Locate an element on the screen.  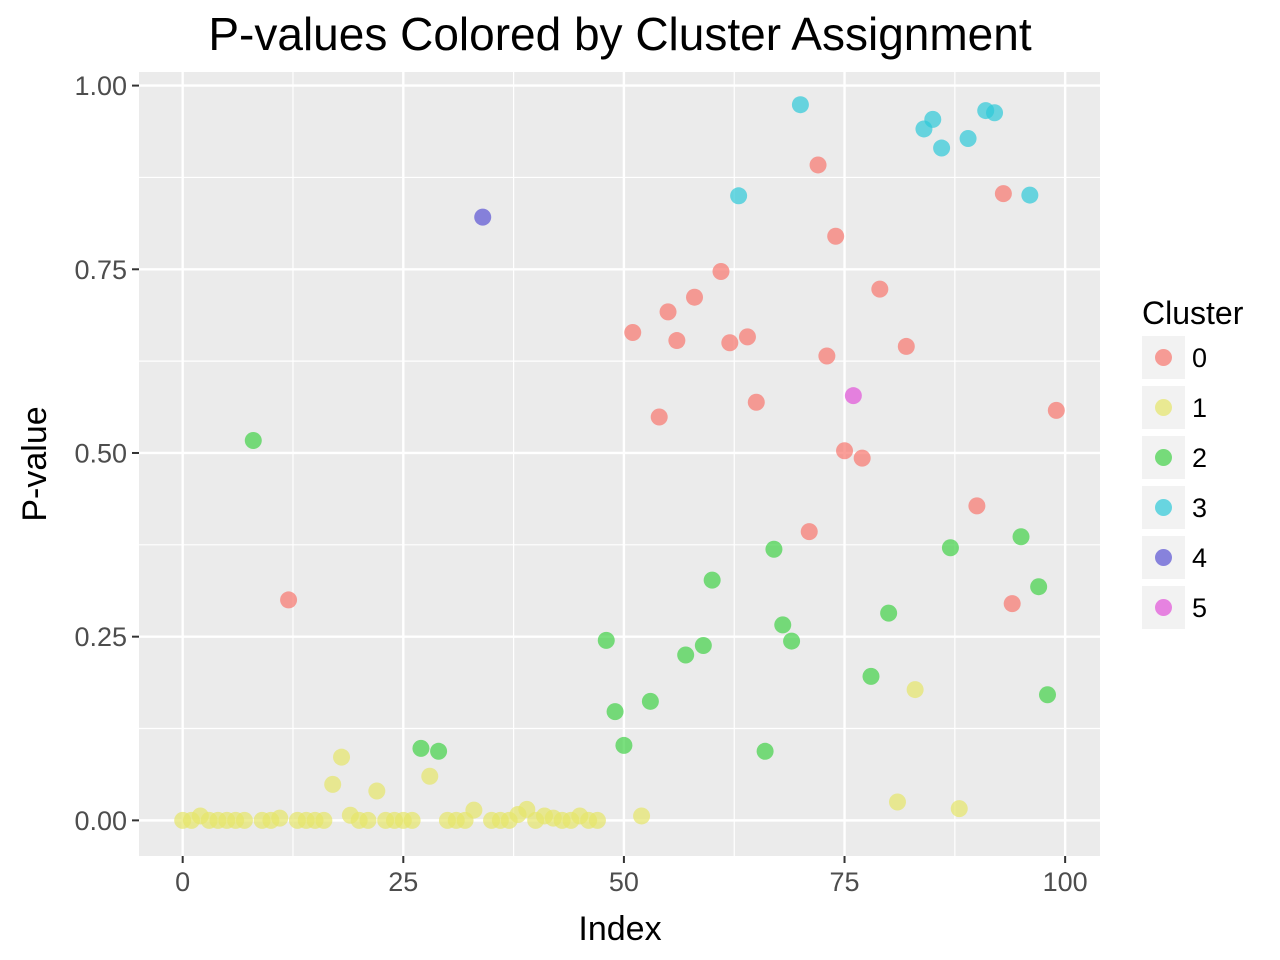
y-tick-label: 0.25 is located at coordinates (100, 637).